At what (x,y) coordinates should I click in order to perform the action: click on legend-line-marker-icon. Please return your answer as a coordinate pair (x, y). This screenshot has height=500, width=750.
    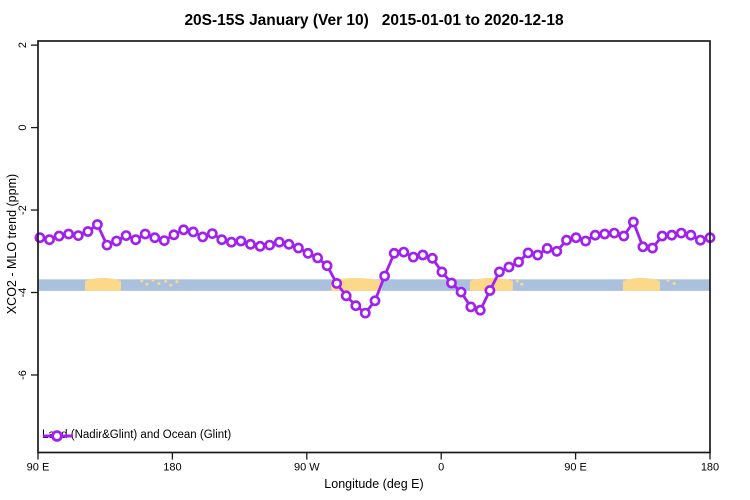
    Looking at the image, I should click on (58, 436).